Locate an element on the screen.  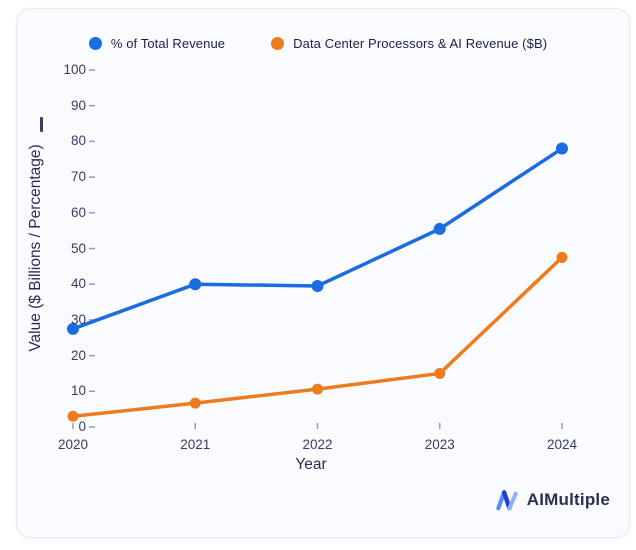
y-tick-label: 10 is located at coordinates (78, 391).